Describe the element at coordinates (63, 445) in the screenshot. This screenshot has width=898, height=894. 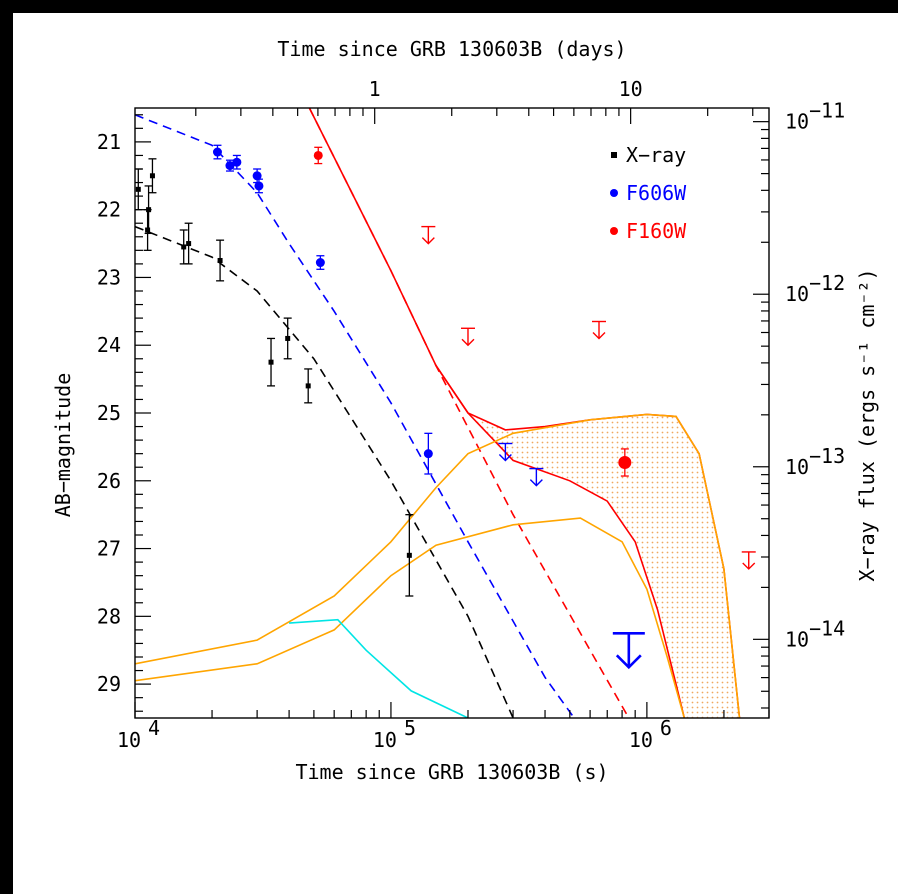
I see `y-axis-label-left: AB−magnitude` at that location.